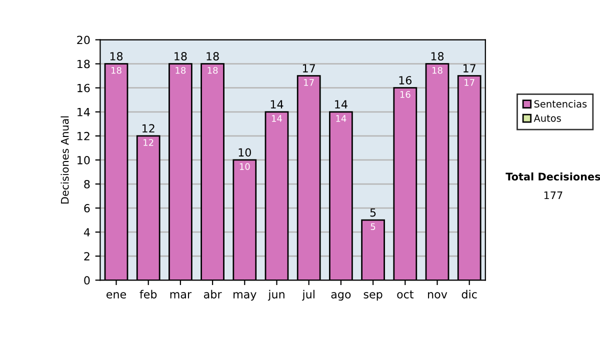 This screenshot has width=600, height=340. What do you see at coordinates (213, 294) in the screenshot?
I see `x-tick-label: abr` at bounding box center [213, 294].